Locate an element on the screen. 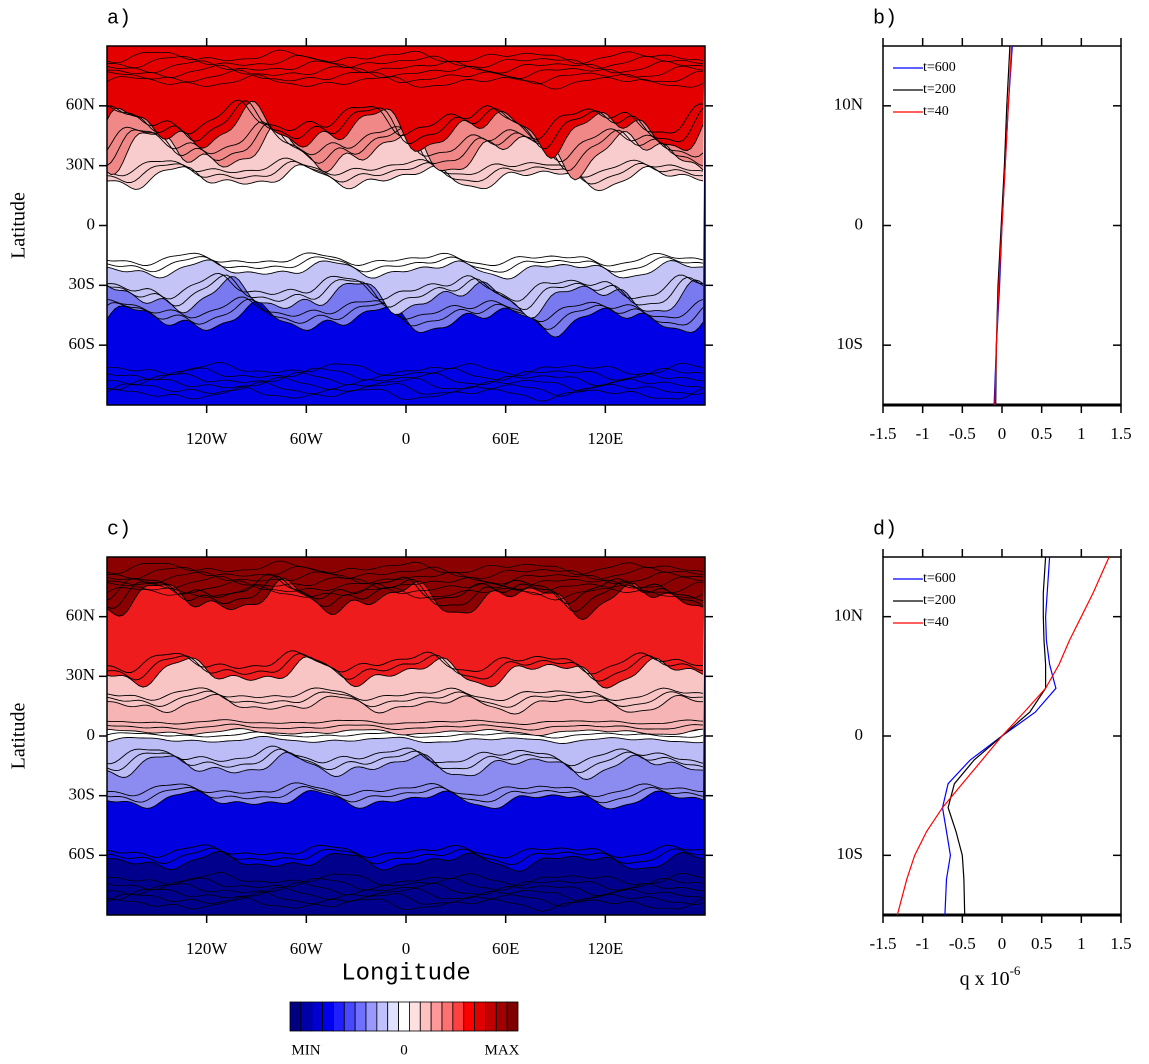 This screenshot has height=1064, width=1149. y-tick-label: 10N is located at coordinates (848, 615).